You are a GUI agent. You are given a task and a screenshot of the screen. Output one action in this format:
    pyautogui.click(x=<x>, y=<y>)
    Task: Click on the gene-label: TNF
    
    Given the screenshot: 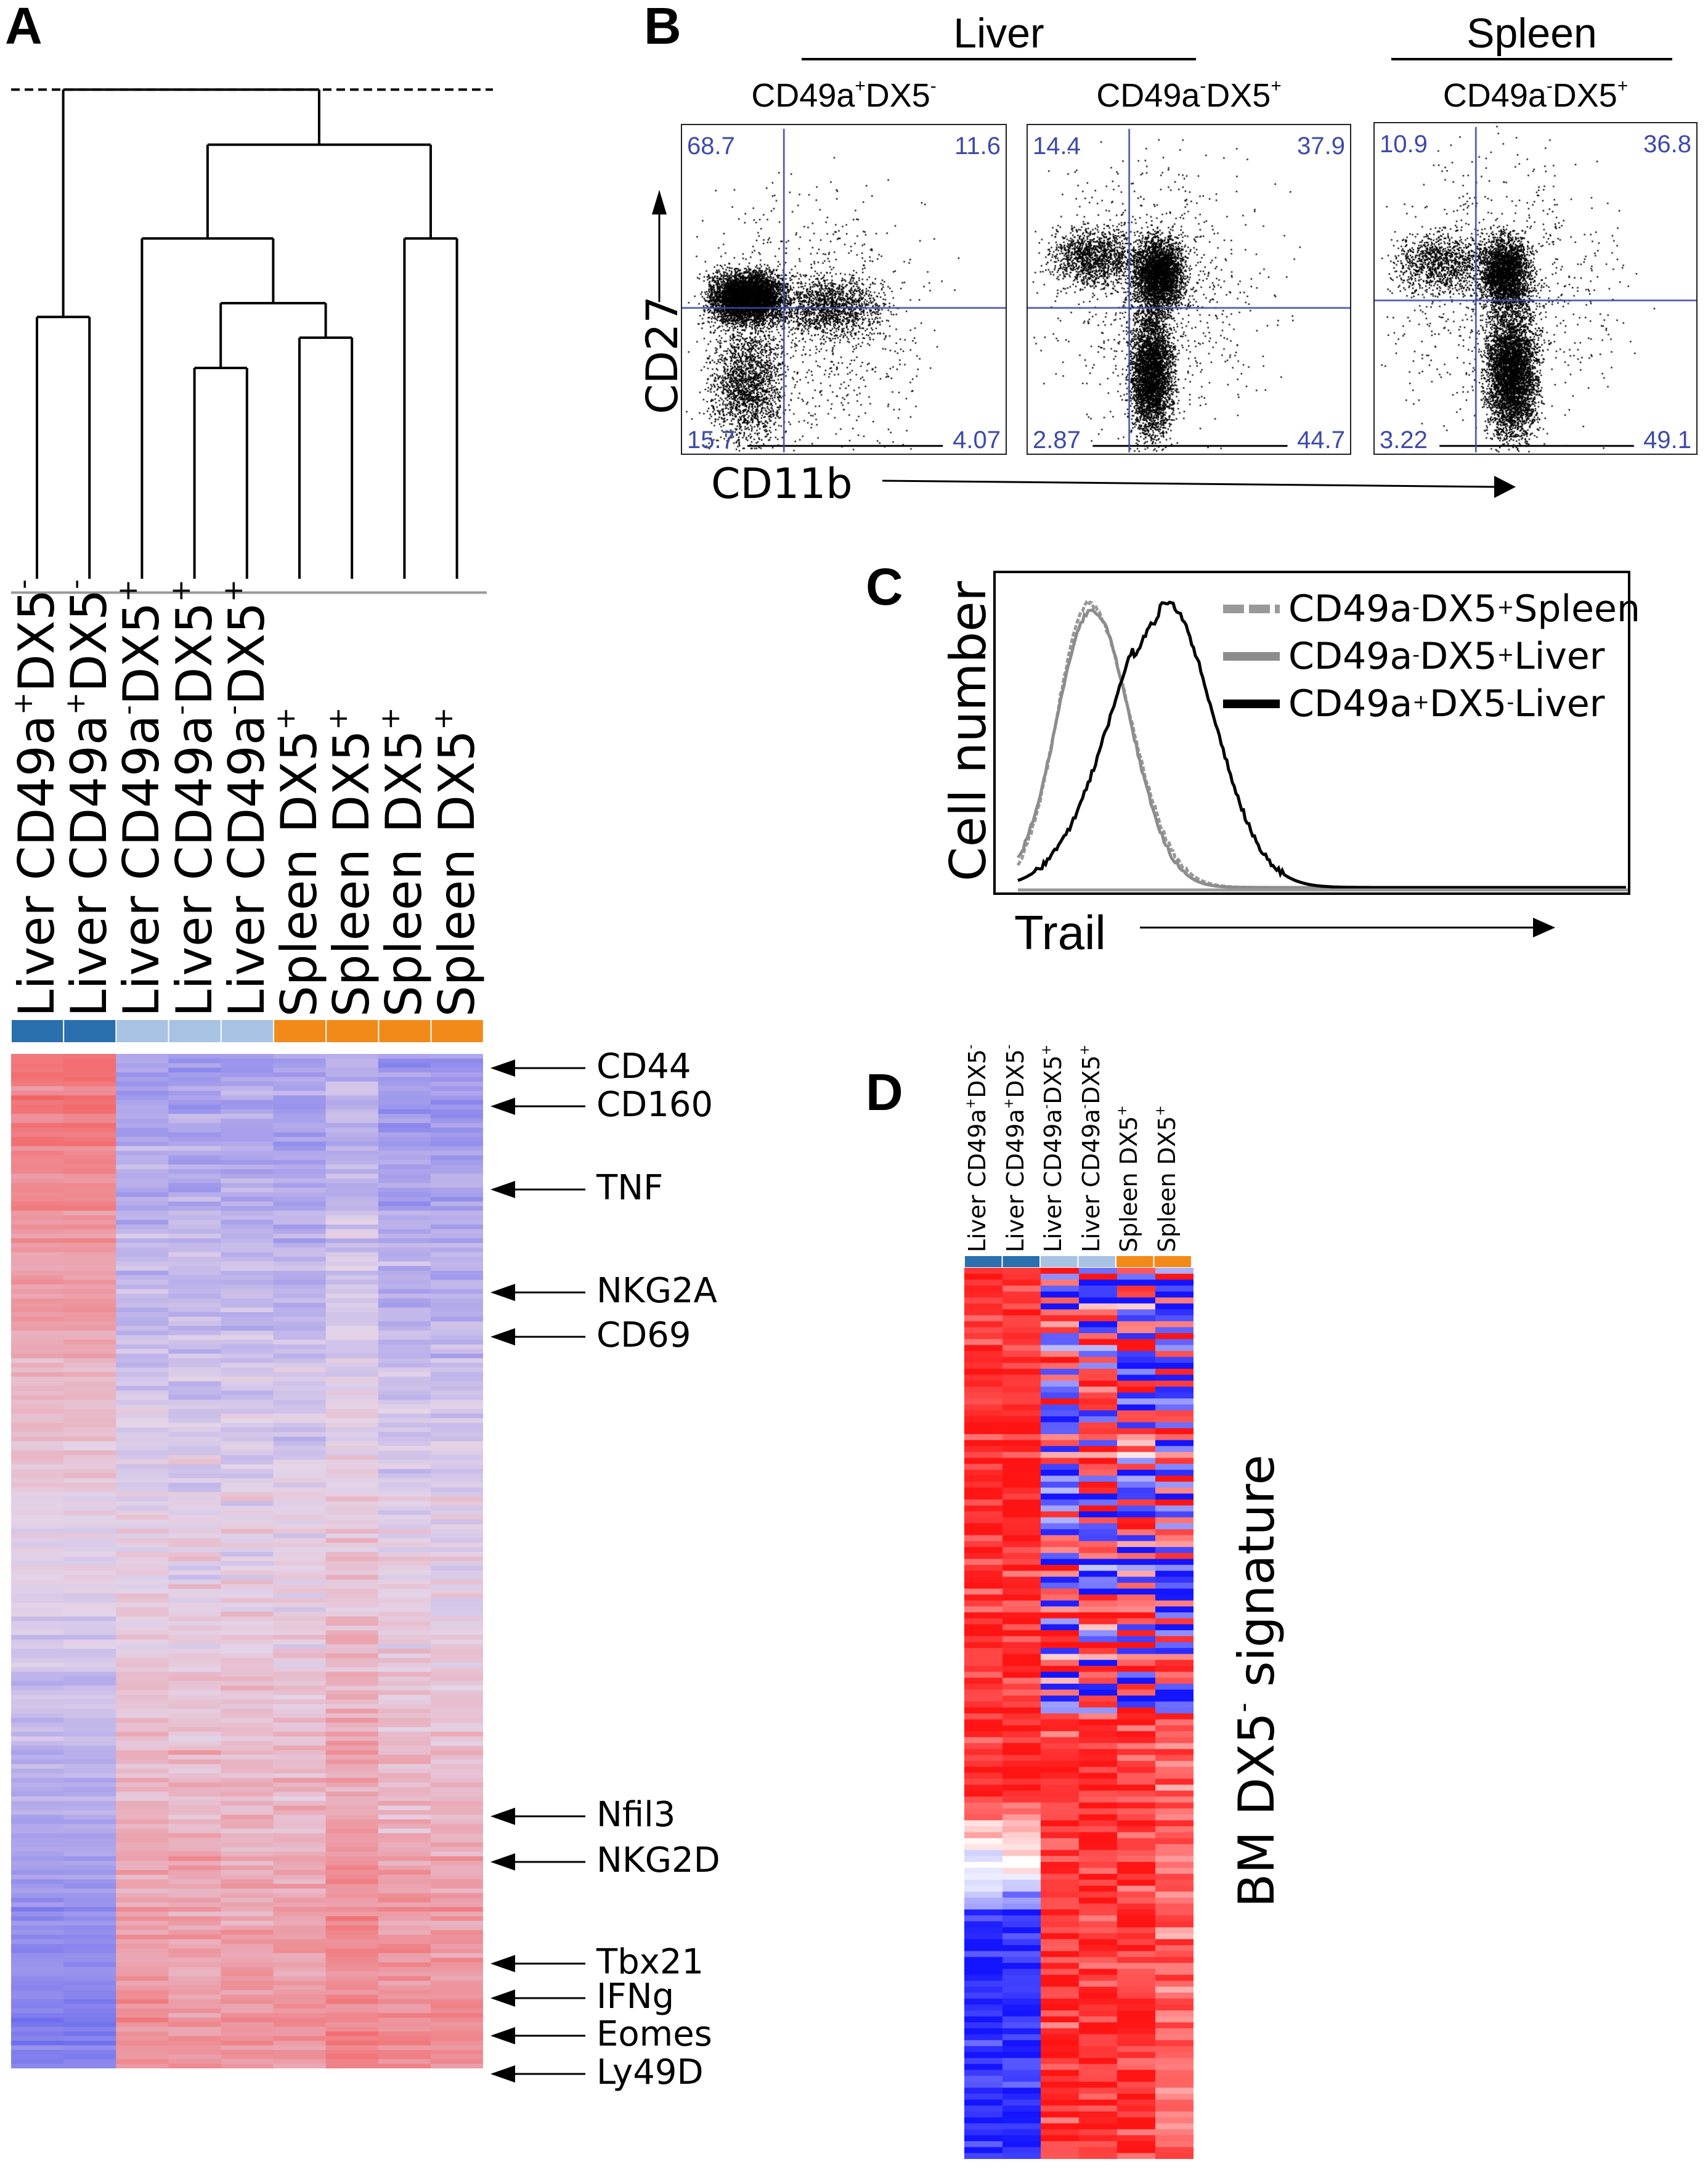 What is the action you would take?
    pyautogui.click(x=630, y=1188)
    